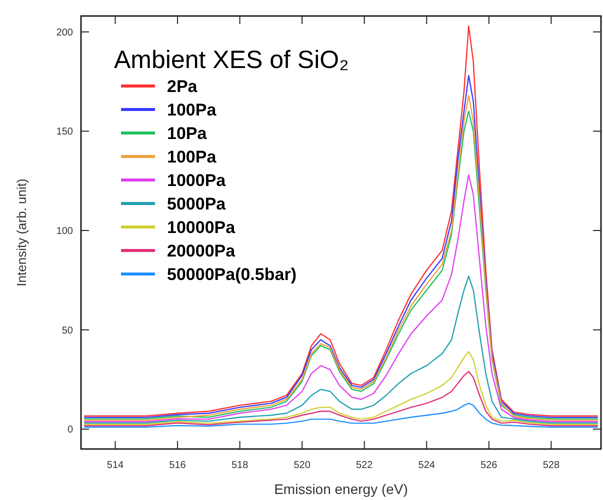  What do you see at coordinates (240, 465) in the screenshot?
I see `x-tick-label: 518` at bounding box center [240, 465].